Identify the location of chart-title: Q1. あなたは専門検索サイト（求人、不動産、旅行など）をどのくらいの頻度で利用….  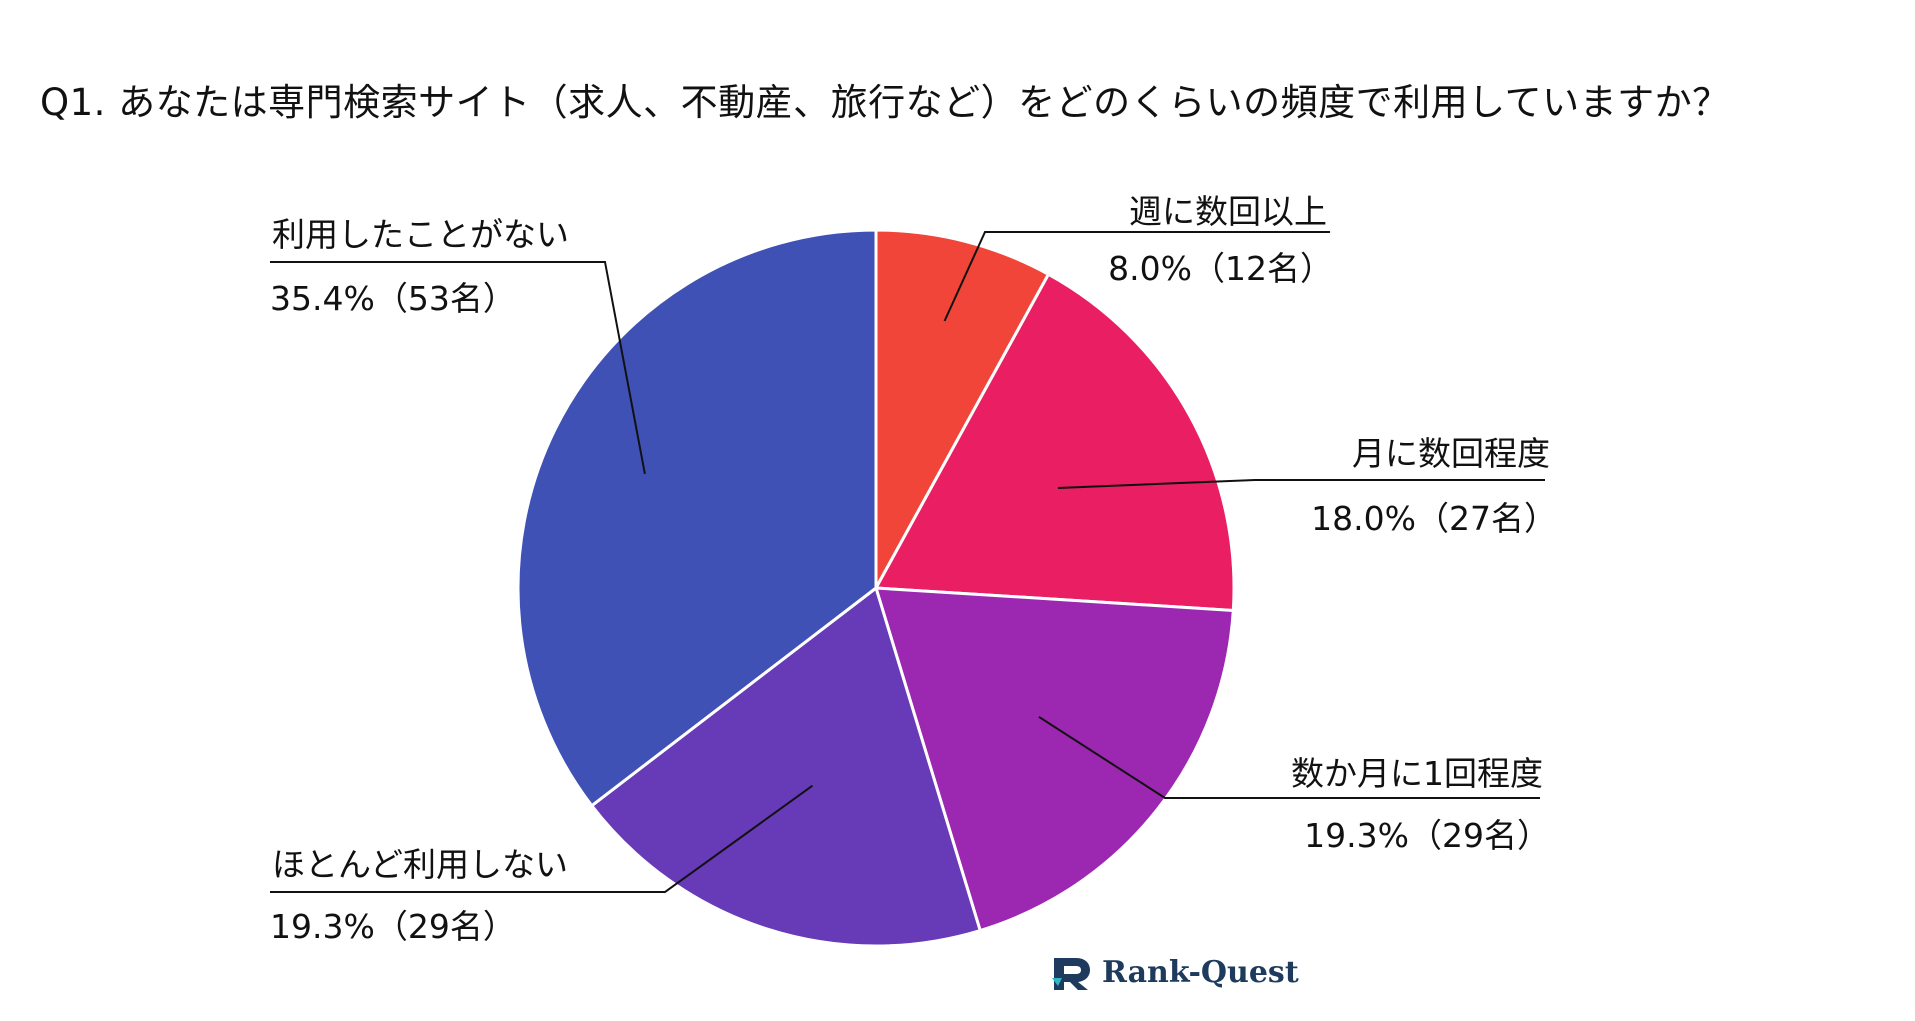
(885, 102).